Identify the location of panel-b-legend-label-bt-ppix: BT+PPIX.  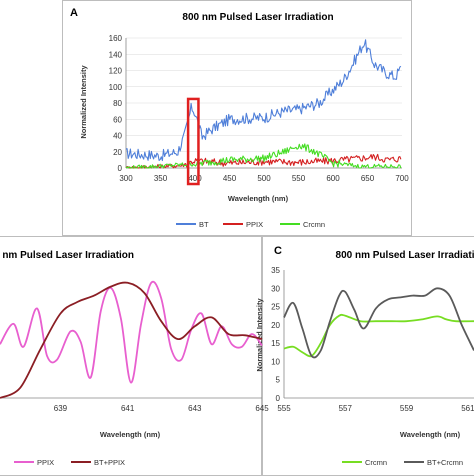
(109, 462).